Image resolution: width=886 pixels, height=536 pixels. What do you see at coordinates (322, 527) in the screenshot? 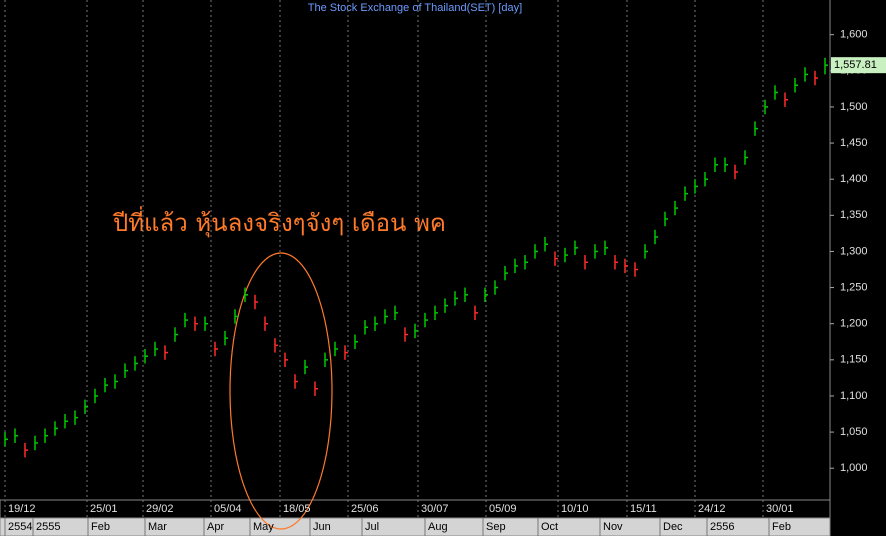
I see `x-tick-label: Jun` at bounding box center [322, 527].